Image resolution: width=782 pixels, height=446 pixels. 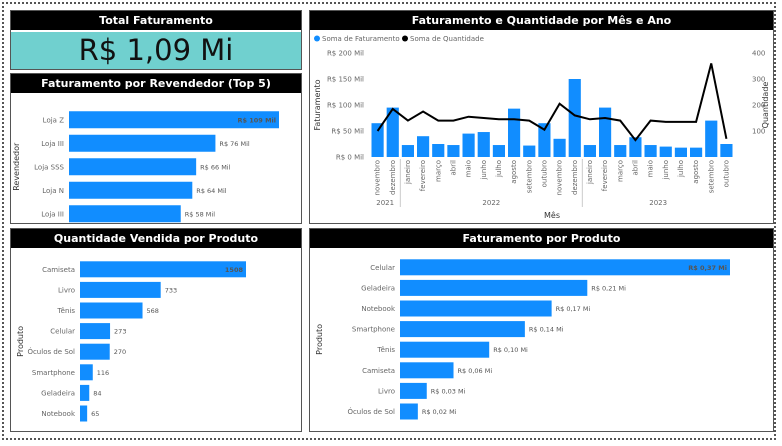 I want to click on legend-marker-quantidade, so click(x=405, y=38).